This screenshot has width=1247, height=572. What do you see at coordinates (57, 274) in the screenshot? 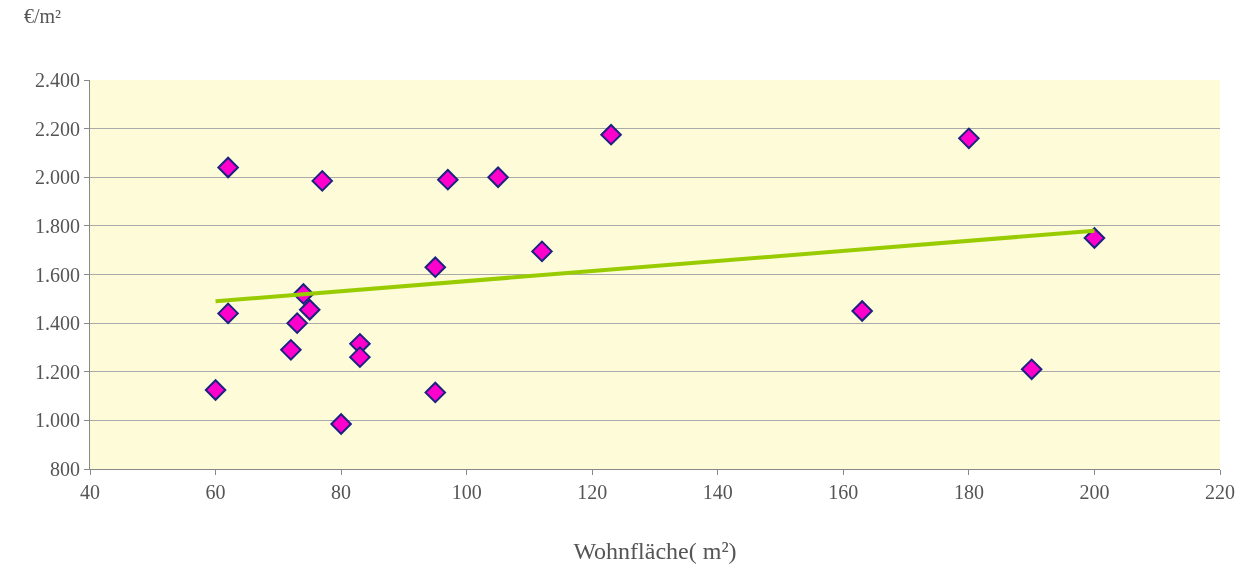
I see `y-tick-label: 1.600` at bounding box center [57, 274].